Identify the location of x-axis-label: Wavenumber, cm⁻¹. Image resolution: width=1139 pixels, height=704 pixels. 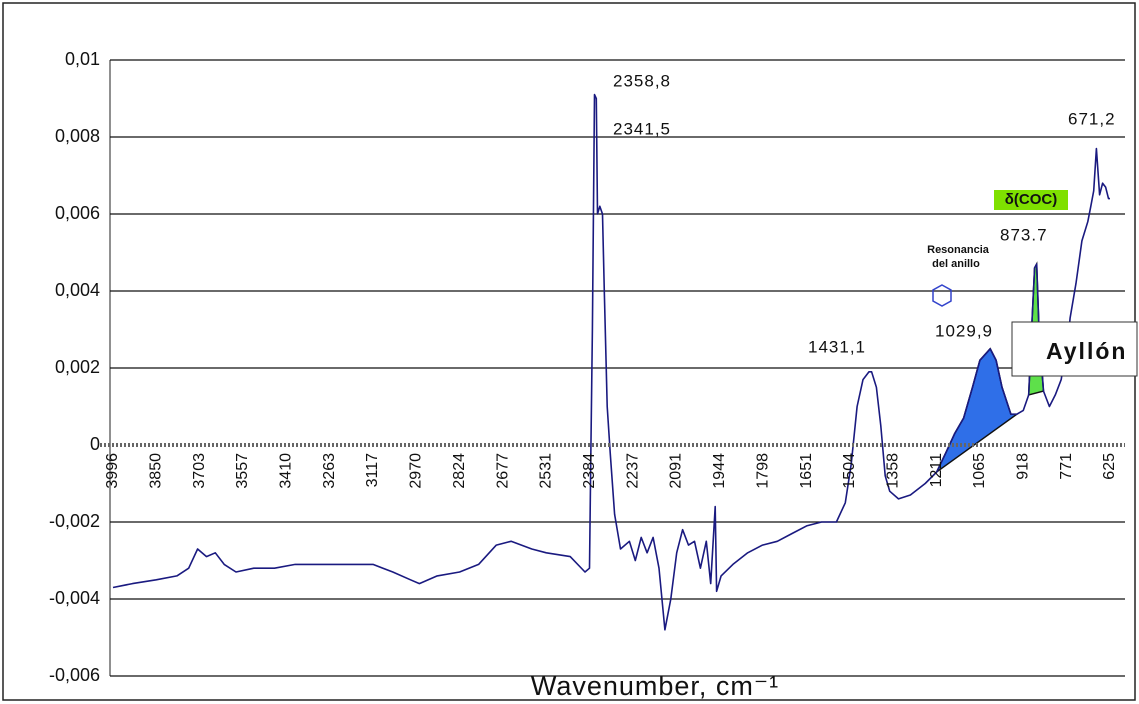
(655, 686).